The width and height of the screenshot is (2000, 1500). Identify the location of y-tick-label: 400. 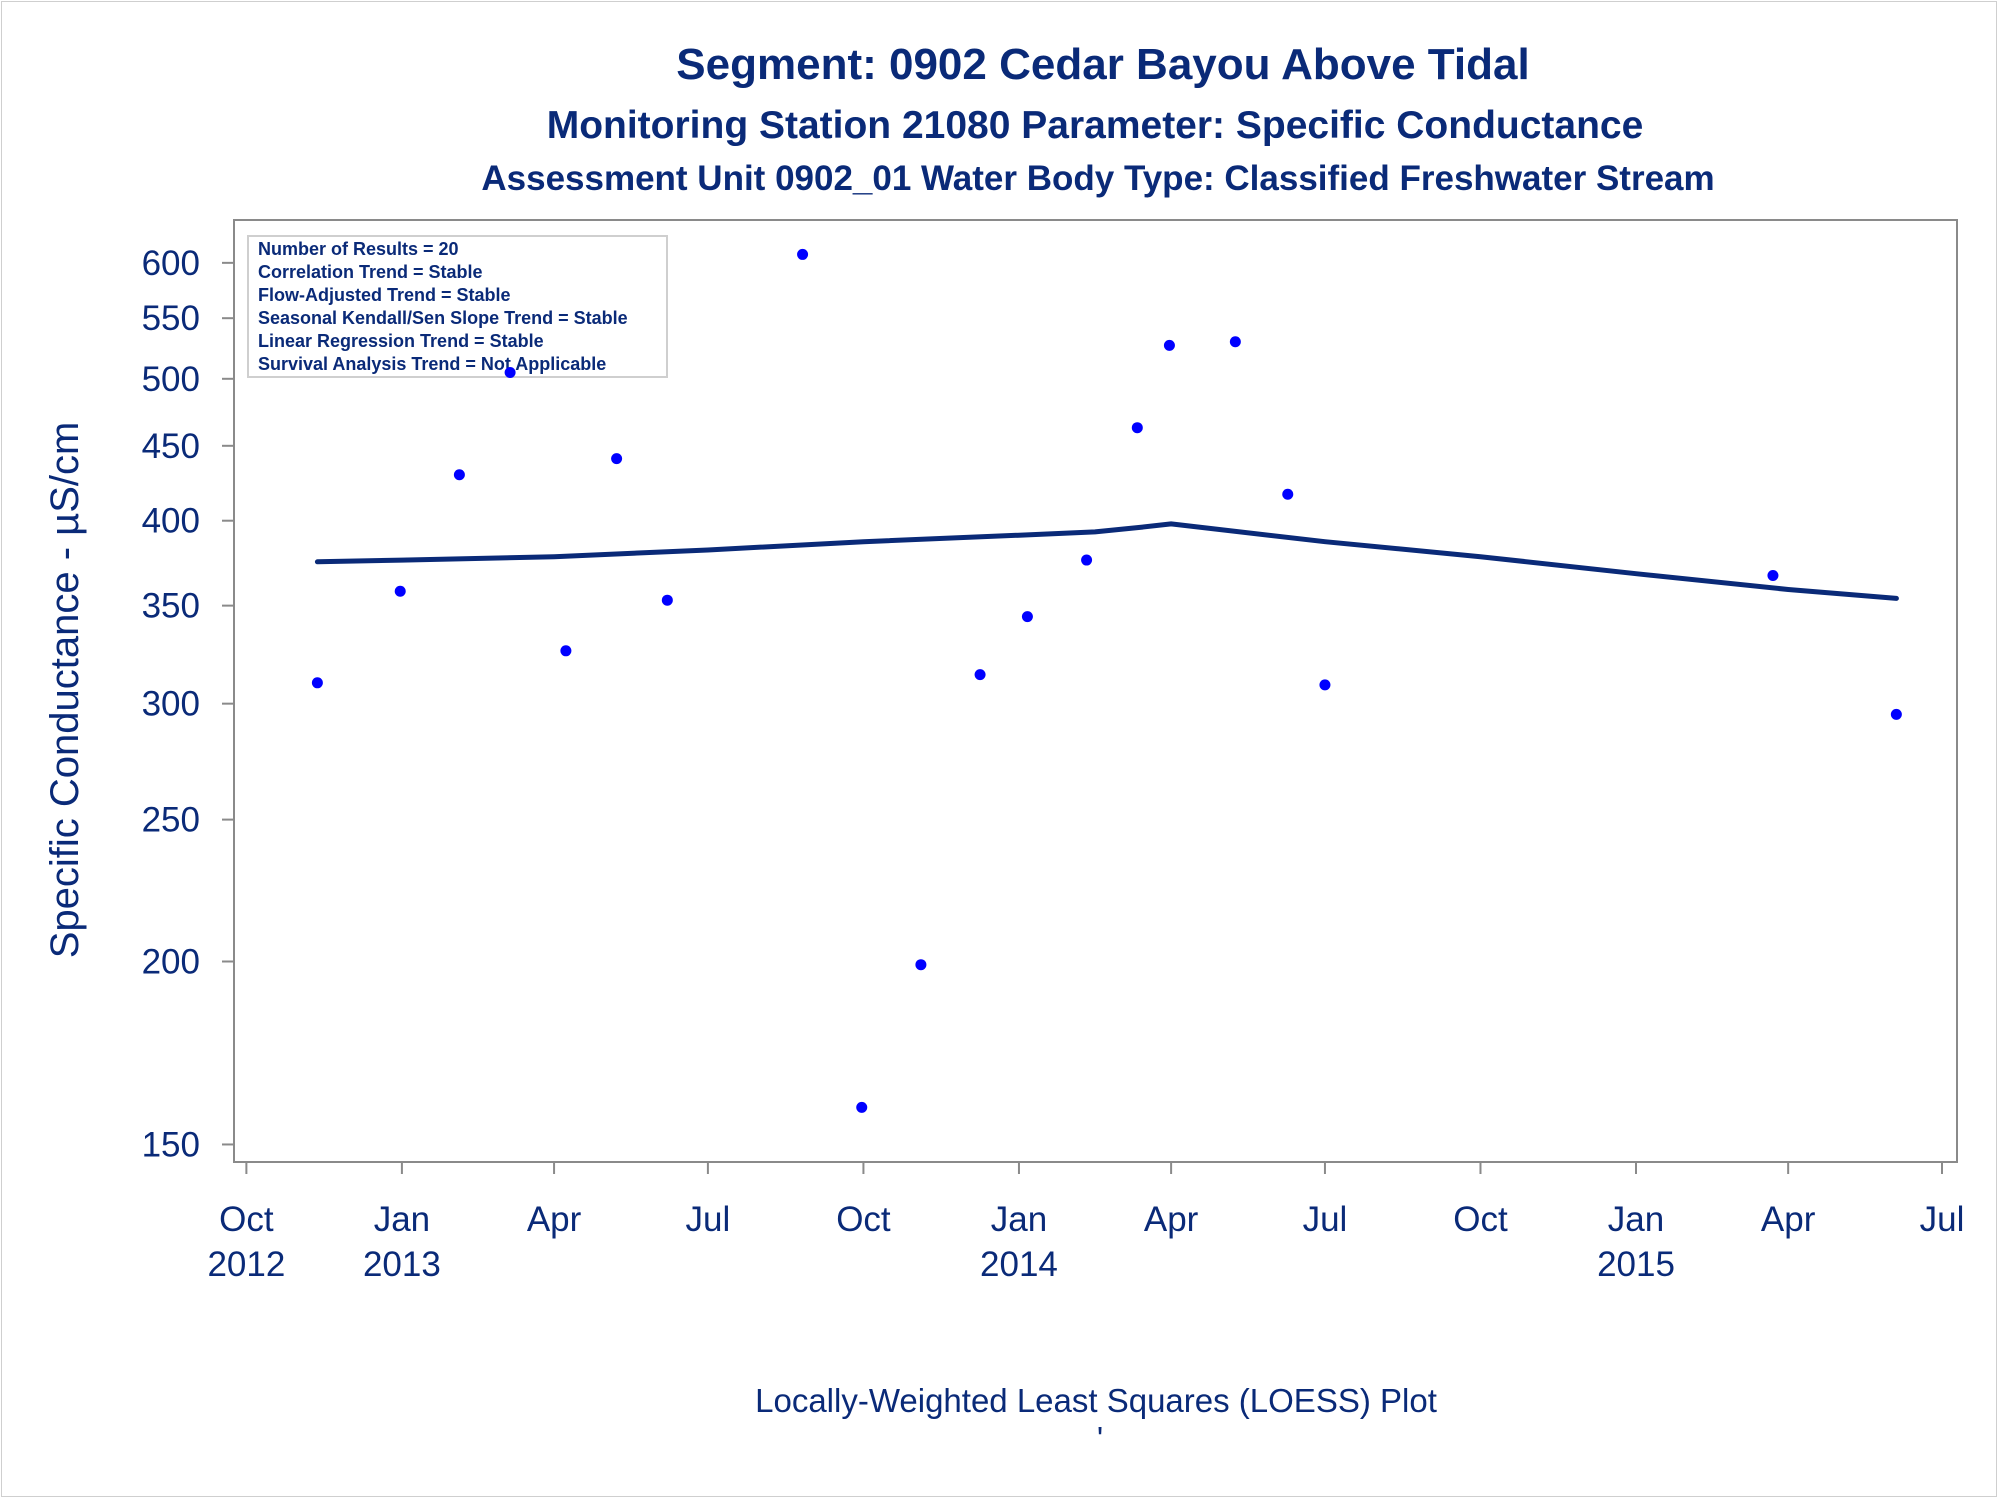
(171, 521).